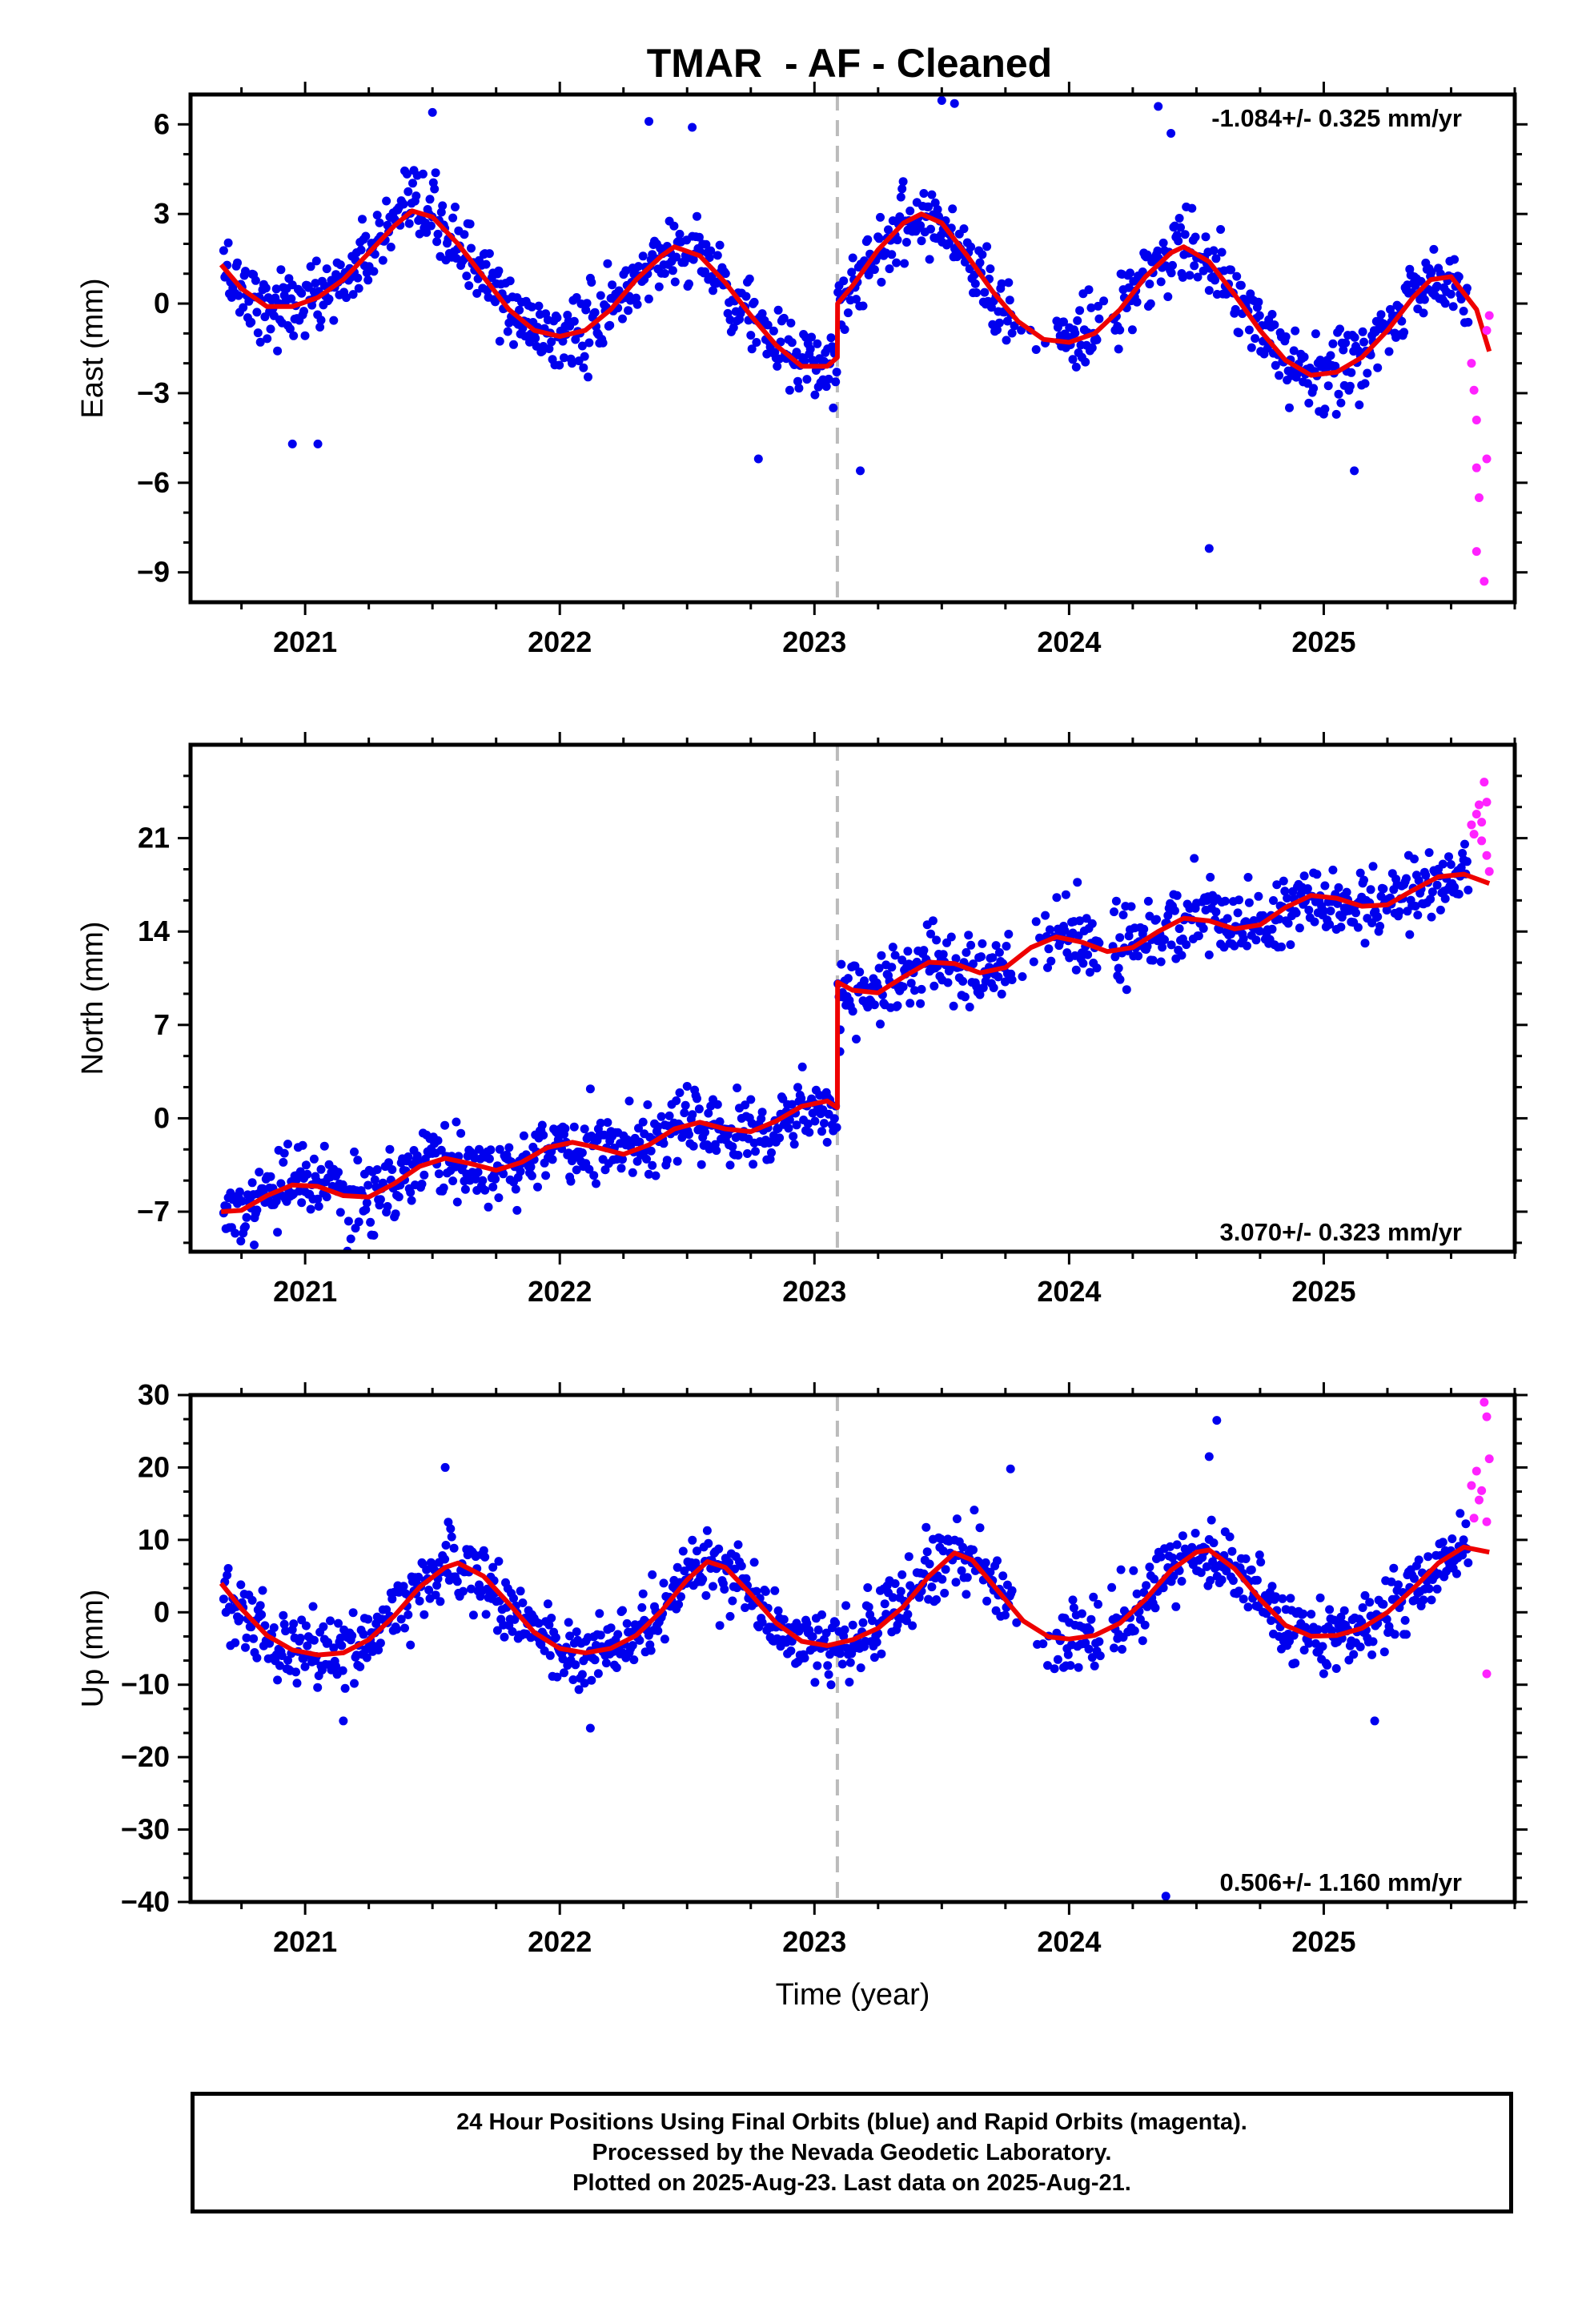 The image size is (1582, 2324). Describe the element at coordinates (849, 63) in the screenshot. I see `figure-title: TMAR - AF - Cleaned` at that location.